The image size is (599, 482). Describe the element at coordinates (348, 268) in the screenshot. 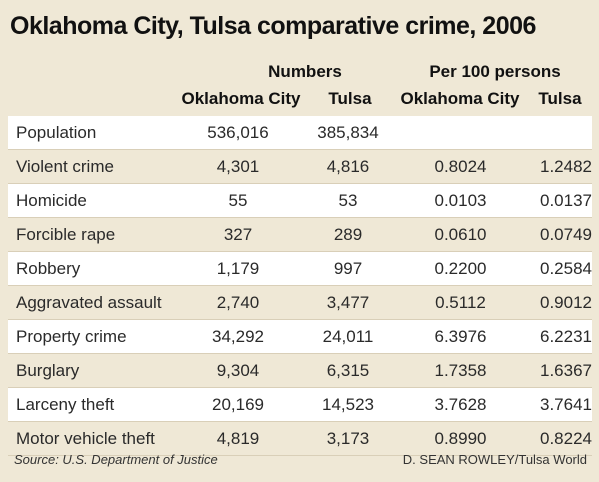

I see `cell-tulsa-number: 997` at that location.